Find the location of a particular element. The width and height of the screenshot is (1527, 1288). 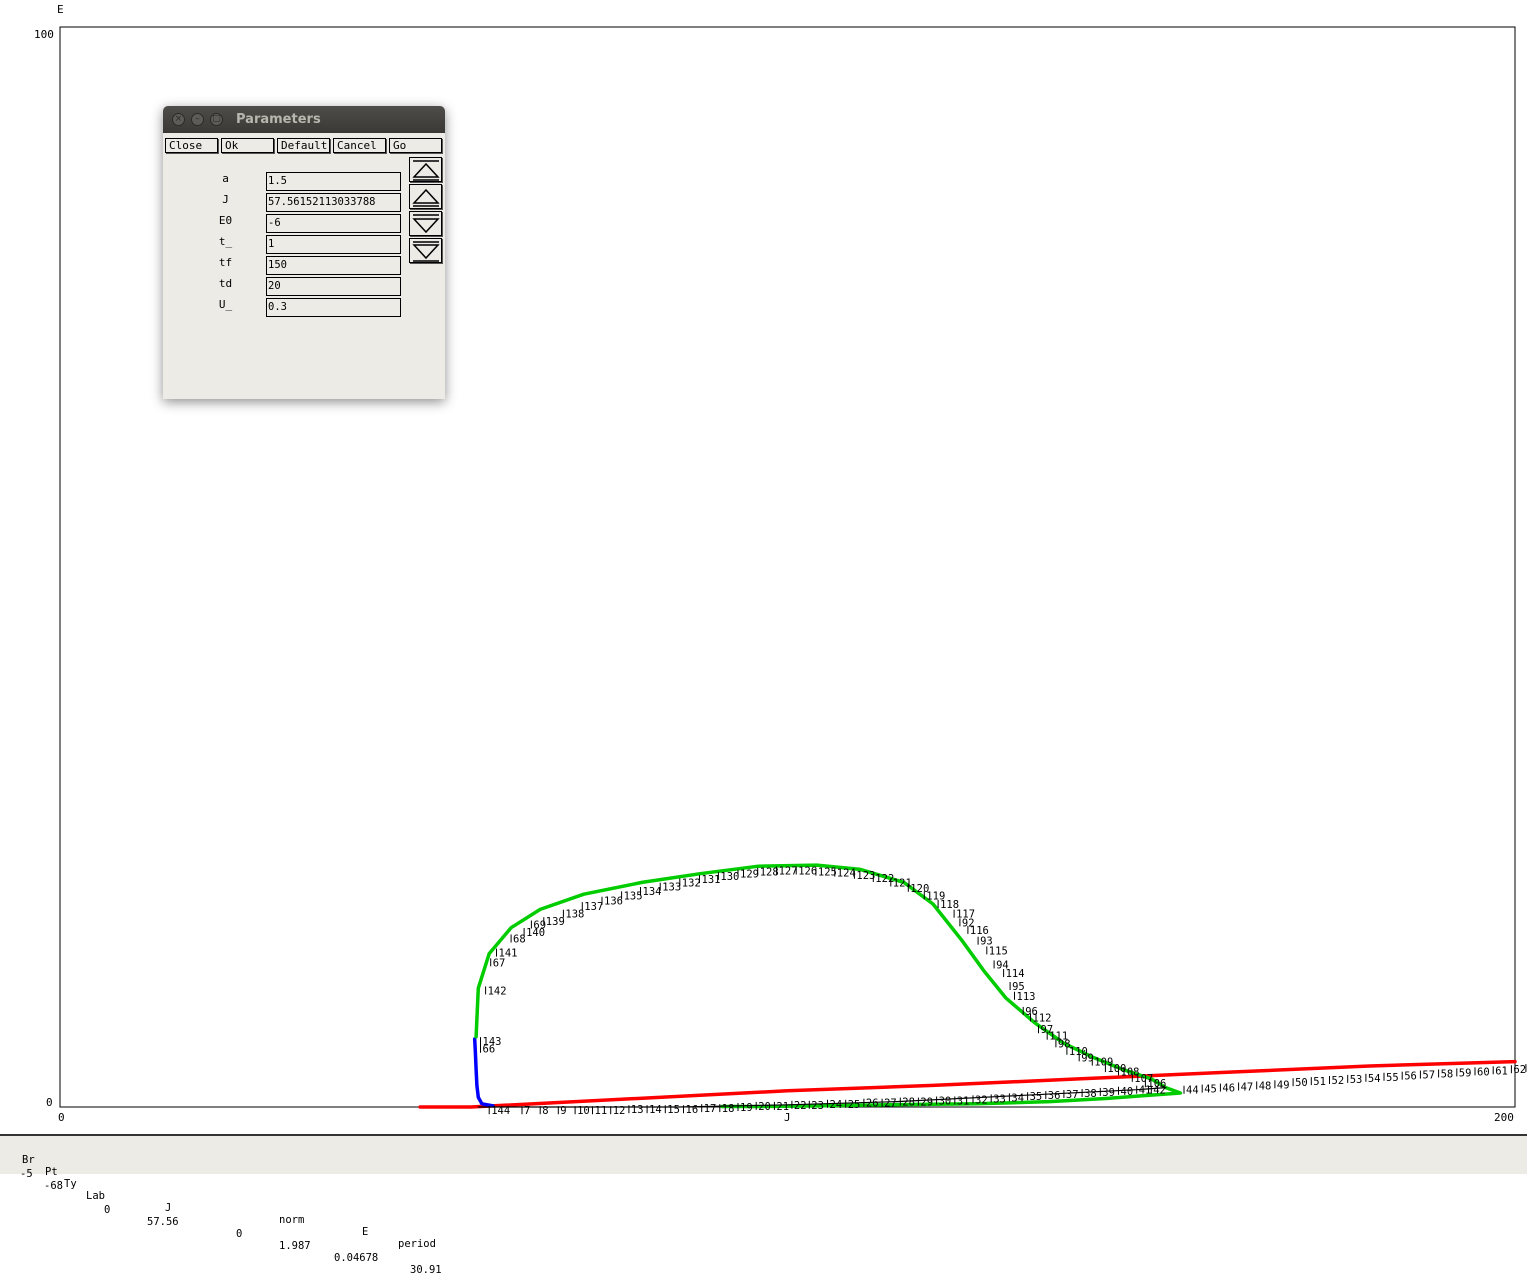

scroll-down-button is located at coordinates (425, 223).